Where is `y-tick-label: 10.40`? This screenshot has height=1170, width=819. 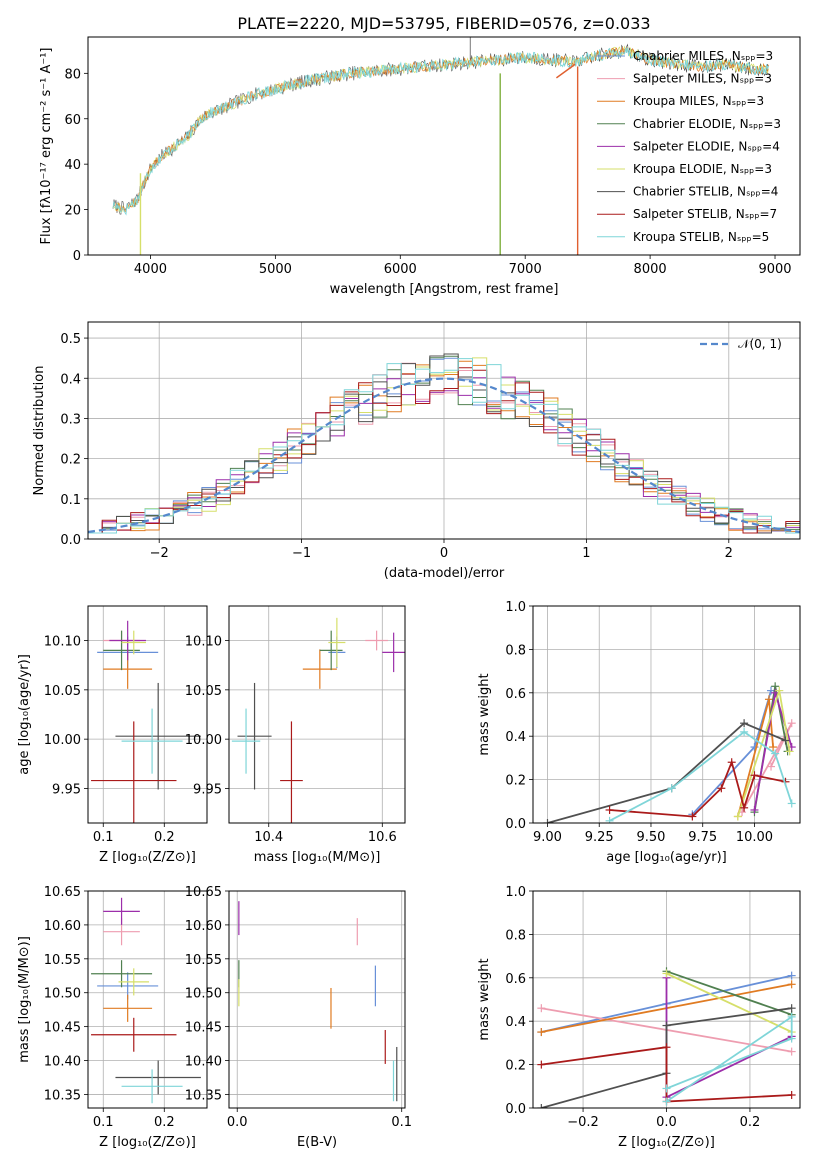
y-tick-label: 10.40 is located at coordinates (62, 1062).